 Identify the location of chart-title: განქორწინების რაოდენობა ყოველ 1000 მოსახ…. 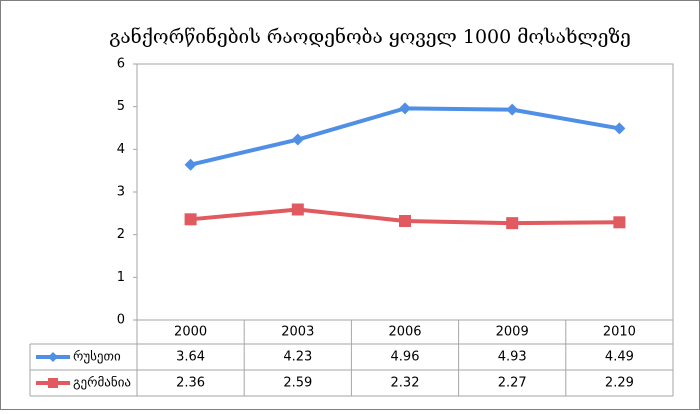
(370, 37).